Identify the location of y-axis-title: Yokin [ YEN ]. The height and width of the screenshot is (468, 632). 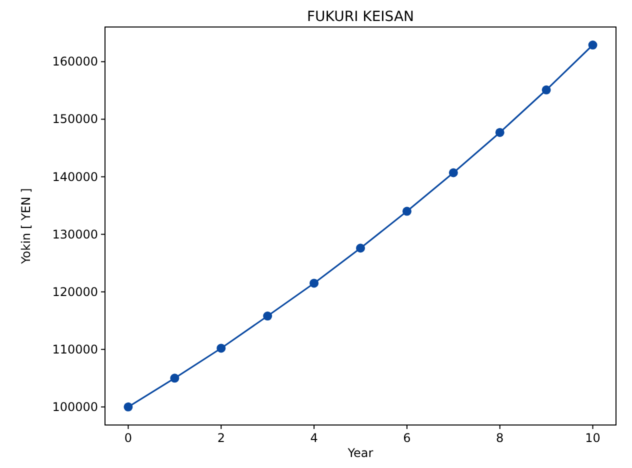
(26, 226).